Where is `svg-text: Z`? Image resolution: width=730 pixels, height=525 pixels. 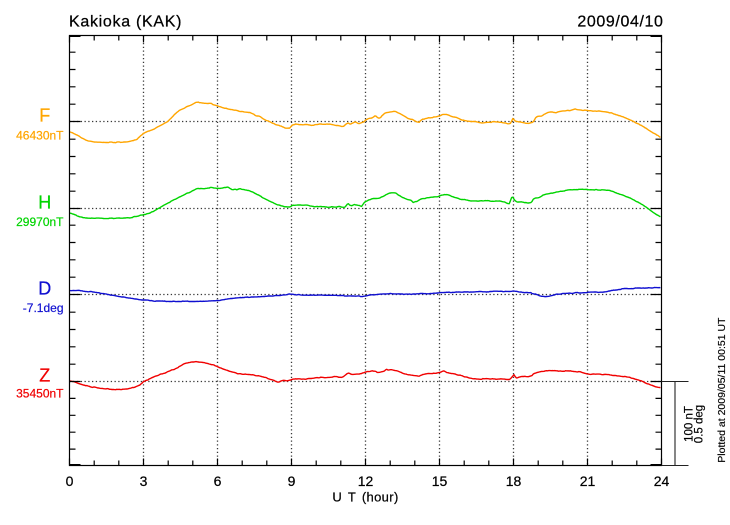 svg-text: Z is located at coordinates (44, 376).